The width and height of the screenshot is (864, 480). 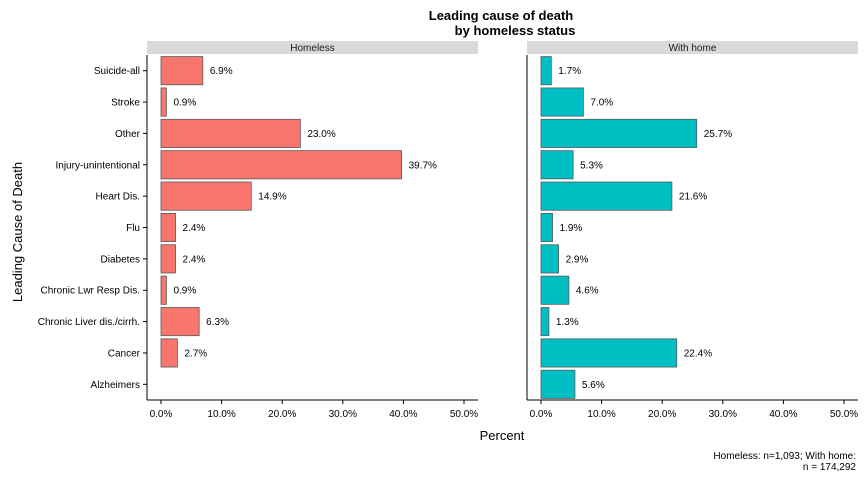 I want to click on y-tick-label: Stroke, so click(x=125, y=103).